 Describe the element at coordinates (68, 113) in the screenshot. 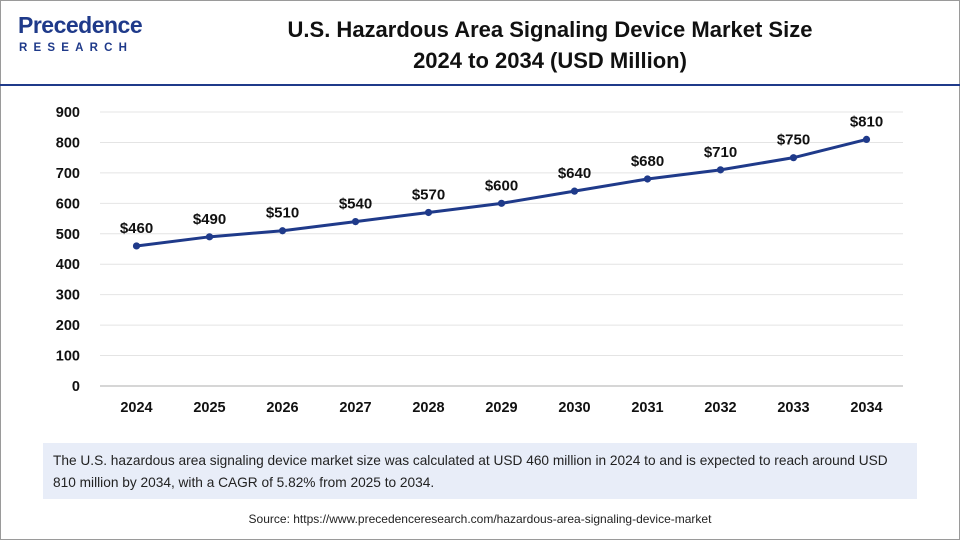

I see `y-tick-label: 900` at that location.